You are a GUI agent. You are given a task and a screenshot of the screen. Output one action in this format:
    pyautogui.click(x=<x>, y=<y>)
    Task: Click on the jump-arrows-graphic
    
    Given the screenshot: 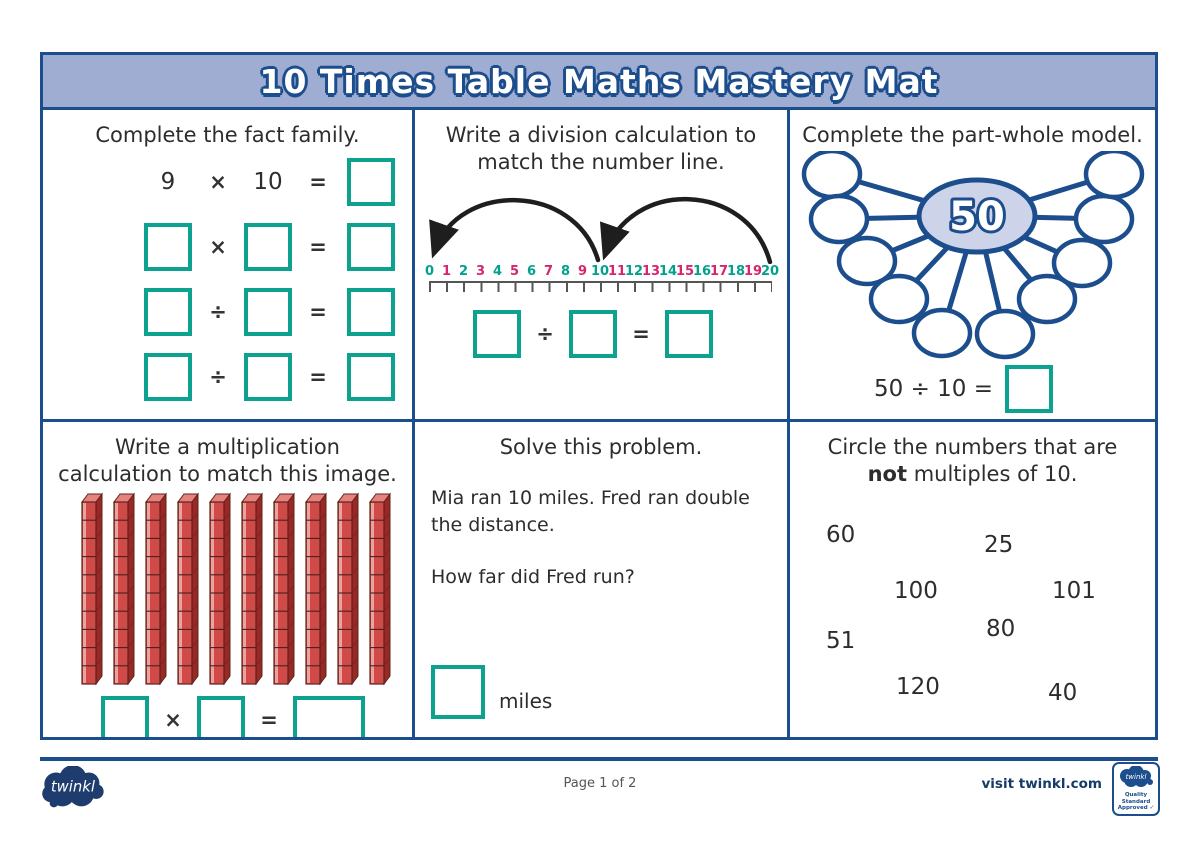 What is the action you would take?
    pyautogui.click(x=600, y=230)
    